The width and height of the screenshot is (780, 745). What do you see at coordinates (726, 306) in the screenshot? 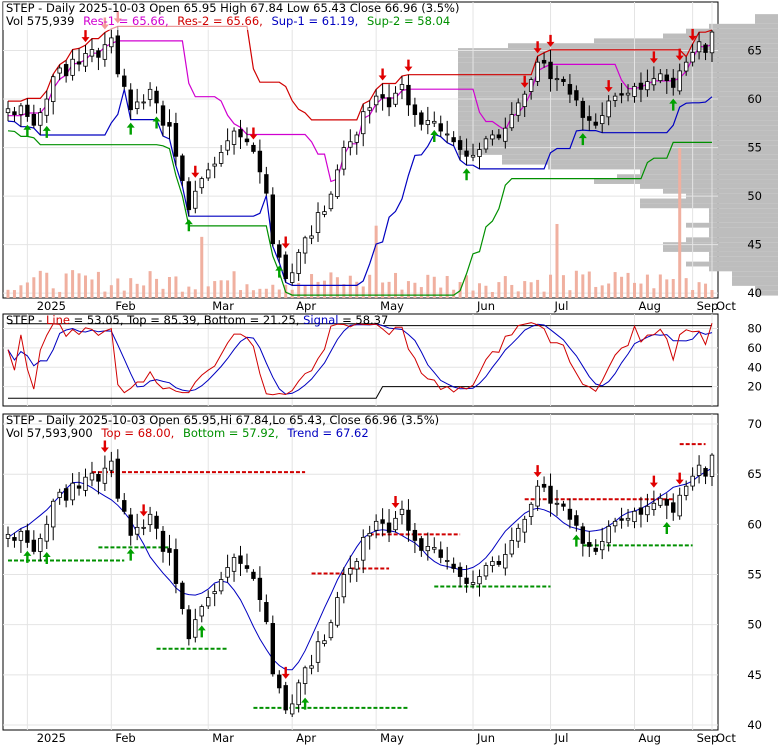
I see `x-tick-label: Oct` at bounding box center [726, 306].